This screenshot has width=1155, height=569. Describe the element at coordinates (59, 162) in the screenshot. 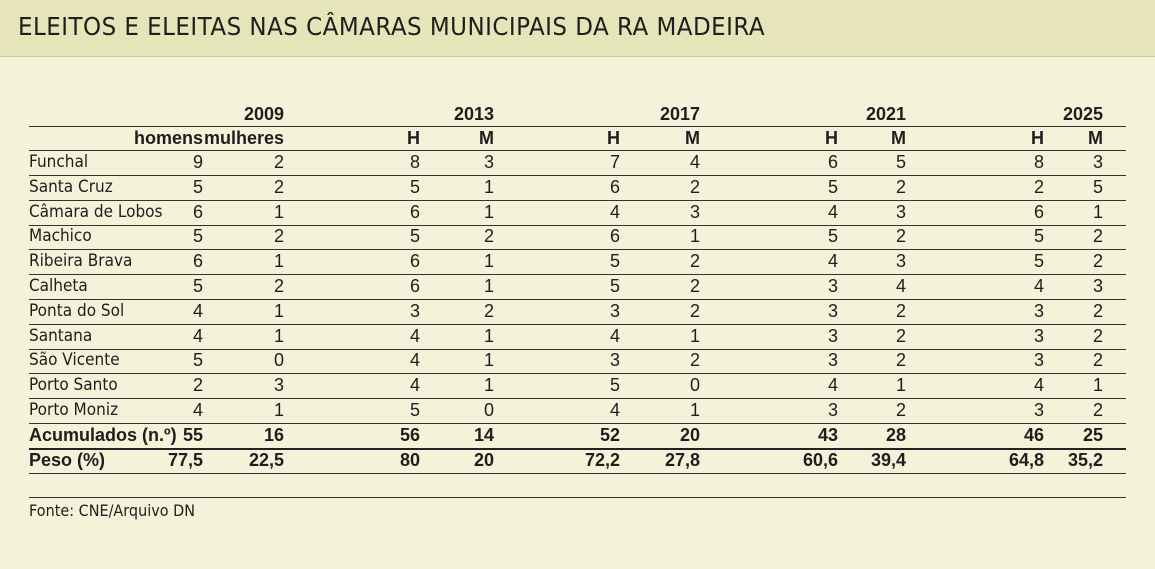

I see `row-label: Funchal` at that location.